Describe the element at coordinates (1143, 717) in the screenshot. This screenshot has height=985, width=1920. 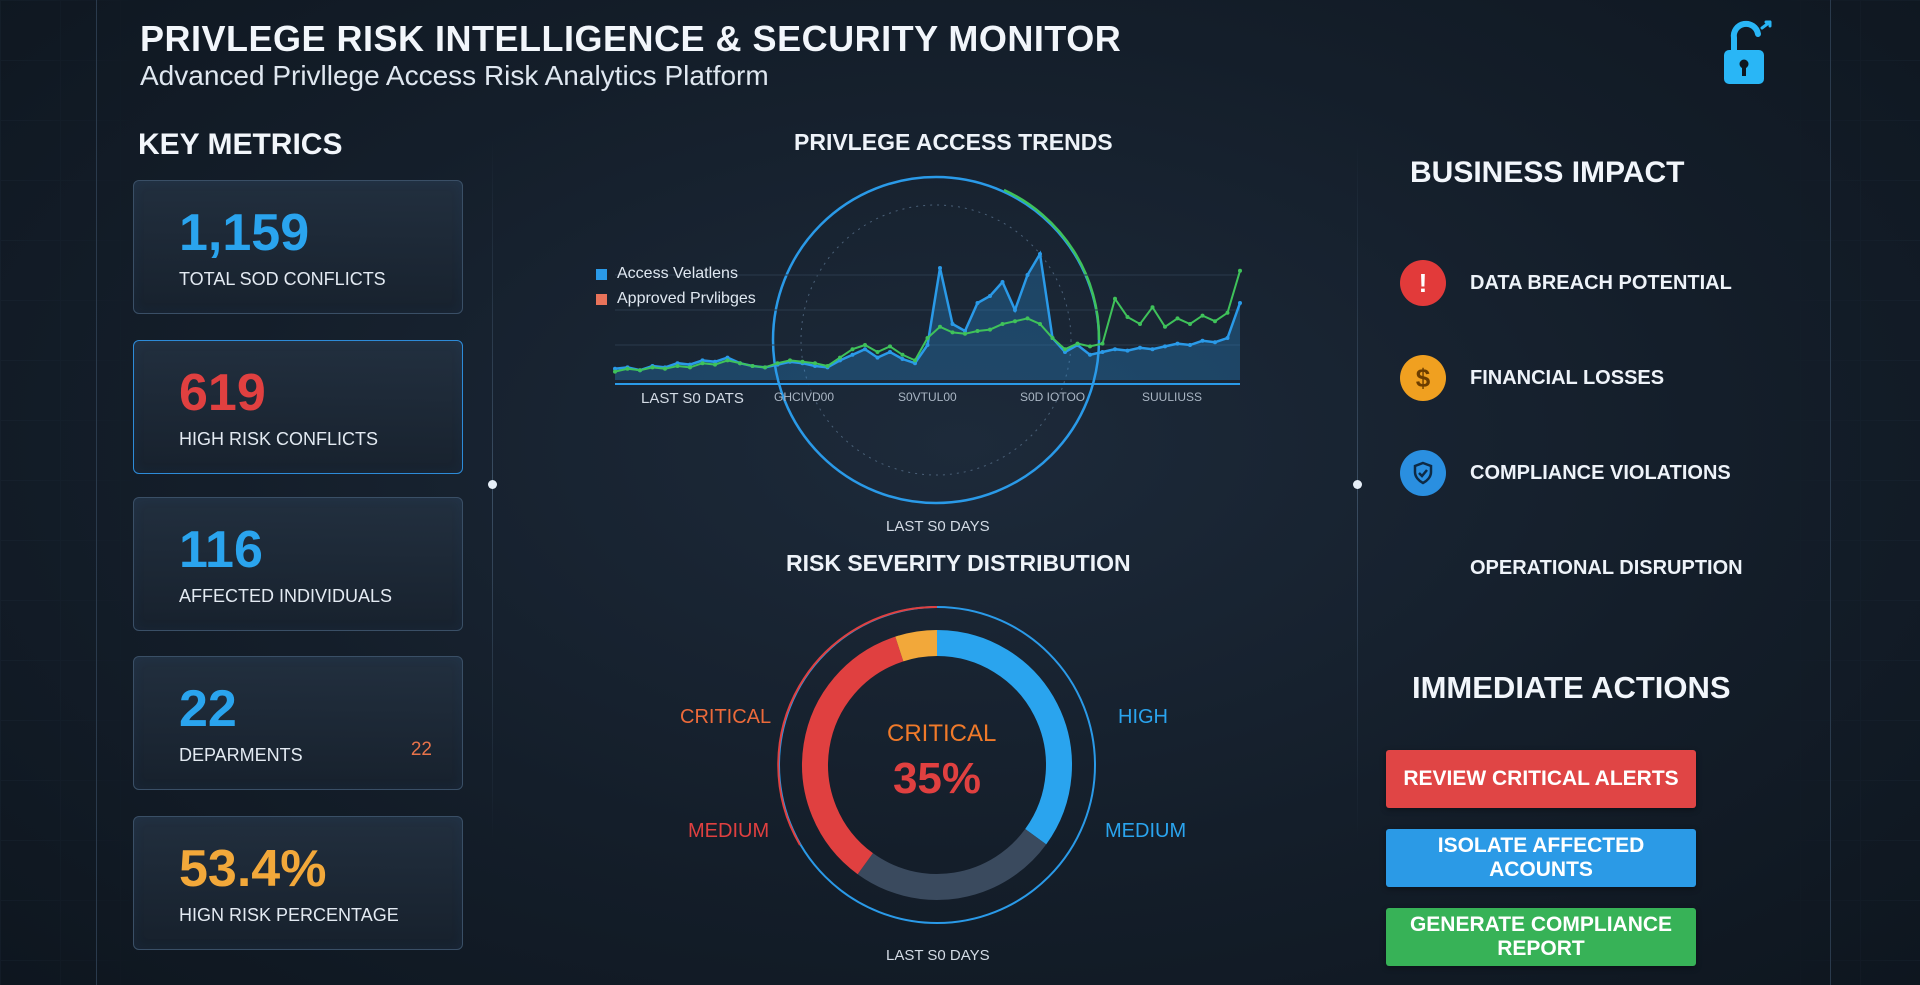
I see `severity-label-high: HIGH` at that location.